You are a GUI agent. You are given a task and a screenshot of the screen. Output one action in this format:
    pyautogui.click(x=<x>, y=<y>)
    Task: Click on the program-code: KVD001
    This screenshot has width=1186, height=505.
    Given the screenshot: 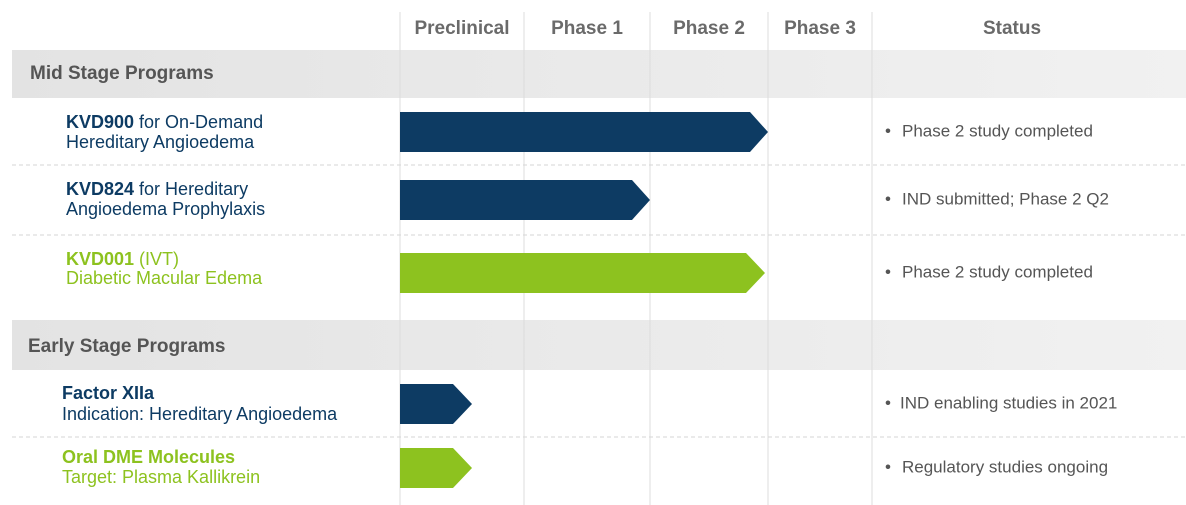 What is the action you would take?
    pyautogui.click(x=100, y=259)
    